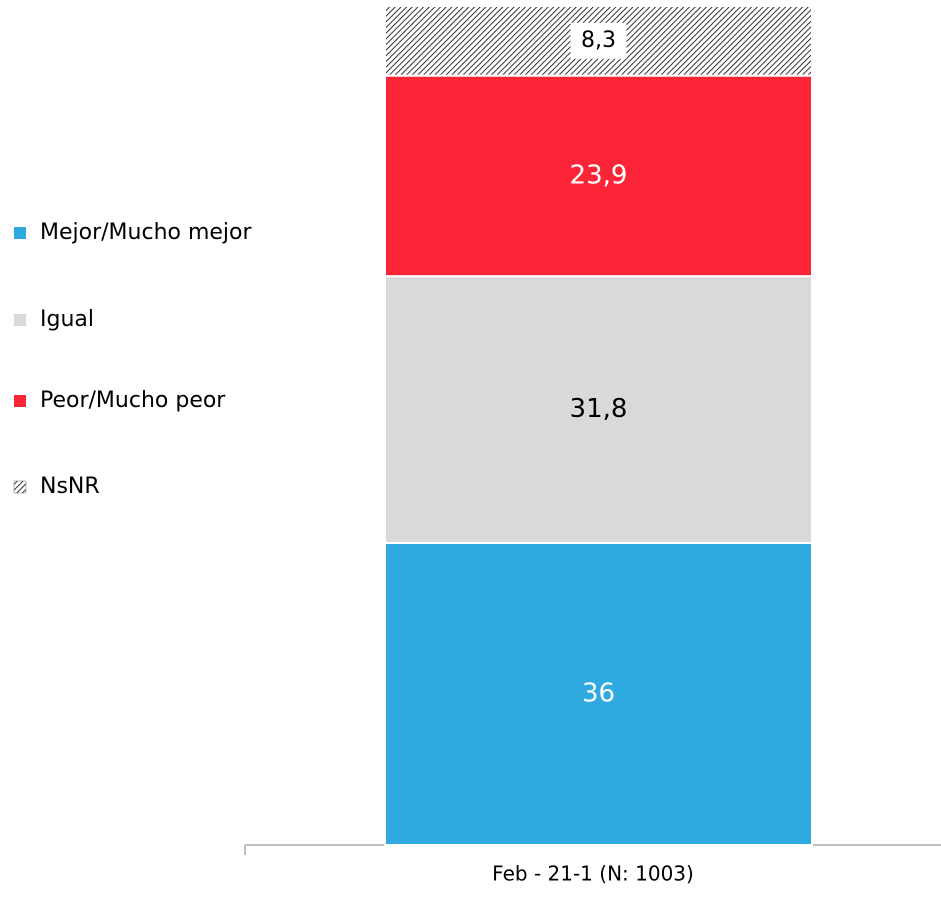 This screenshot has width=941, height=898. I want to click on bar-segment, so click(598, 176).